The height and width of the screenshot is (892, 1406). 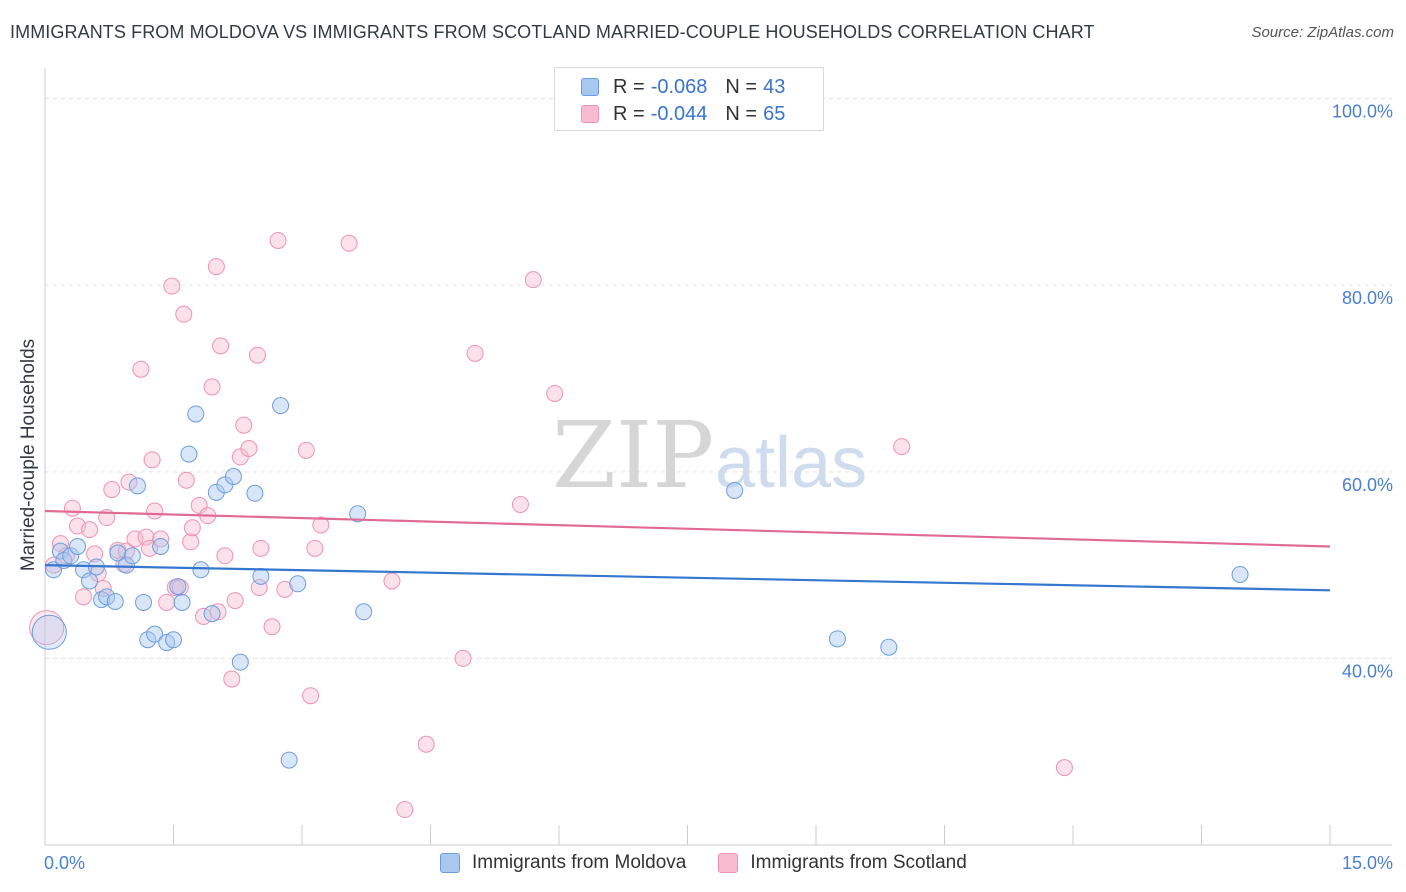 What do you see at coordinates (1367, 671) in the screenshot?
I see `y-tick-label: 40.0%` at bounding box center [1367, 671].